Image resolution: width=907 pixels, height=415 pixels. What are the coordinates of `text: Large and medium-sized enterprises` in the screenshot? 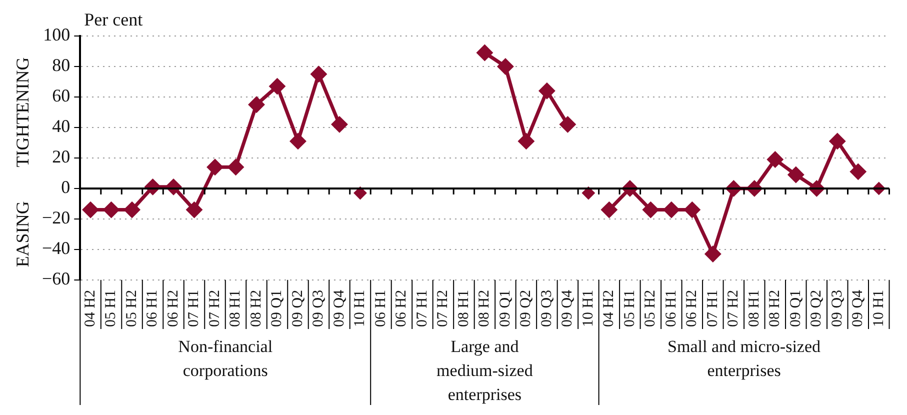 It's located at (485, 370).